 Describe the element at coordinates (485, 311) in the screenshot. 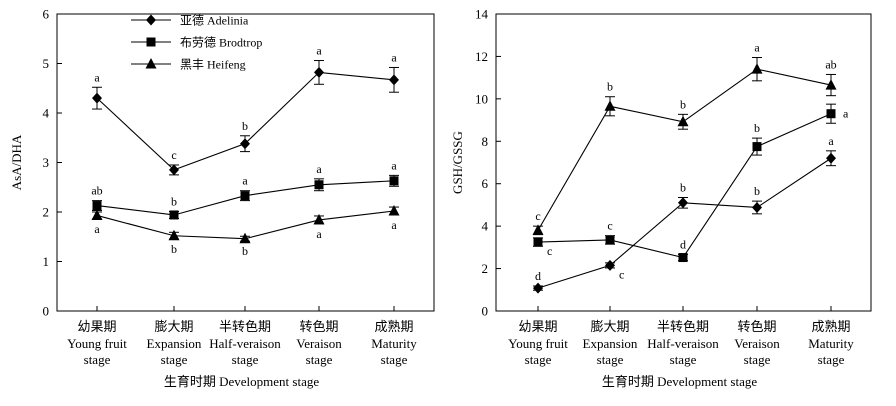

I see `y-tick-label: 0` at that location.